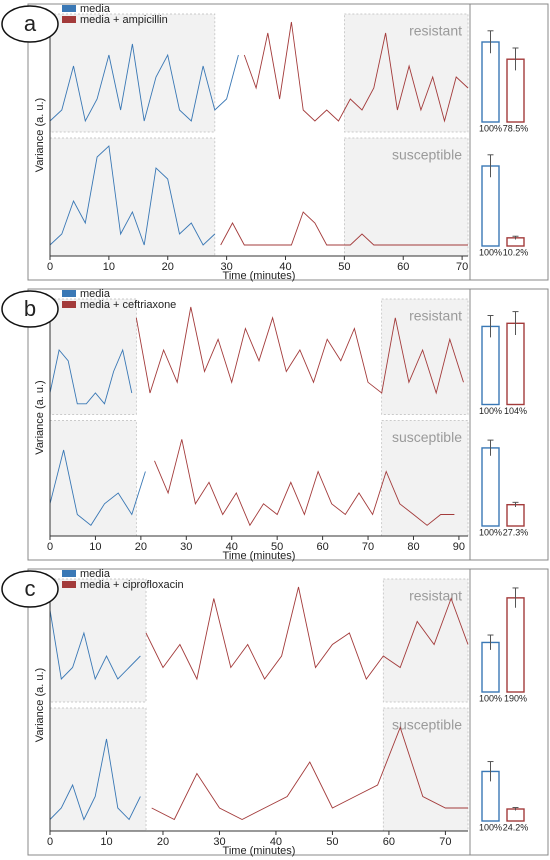  What do you see at coordinates (516, 532) in the screenshot?
I see `bar-value-label: 27.3%` at bounding box center [516, 532].